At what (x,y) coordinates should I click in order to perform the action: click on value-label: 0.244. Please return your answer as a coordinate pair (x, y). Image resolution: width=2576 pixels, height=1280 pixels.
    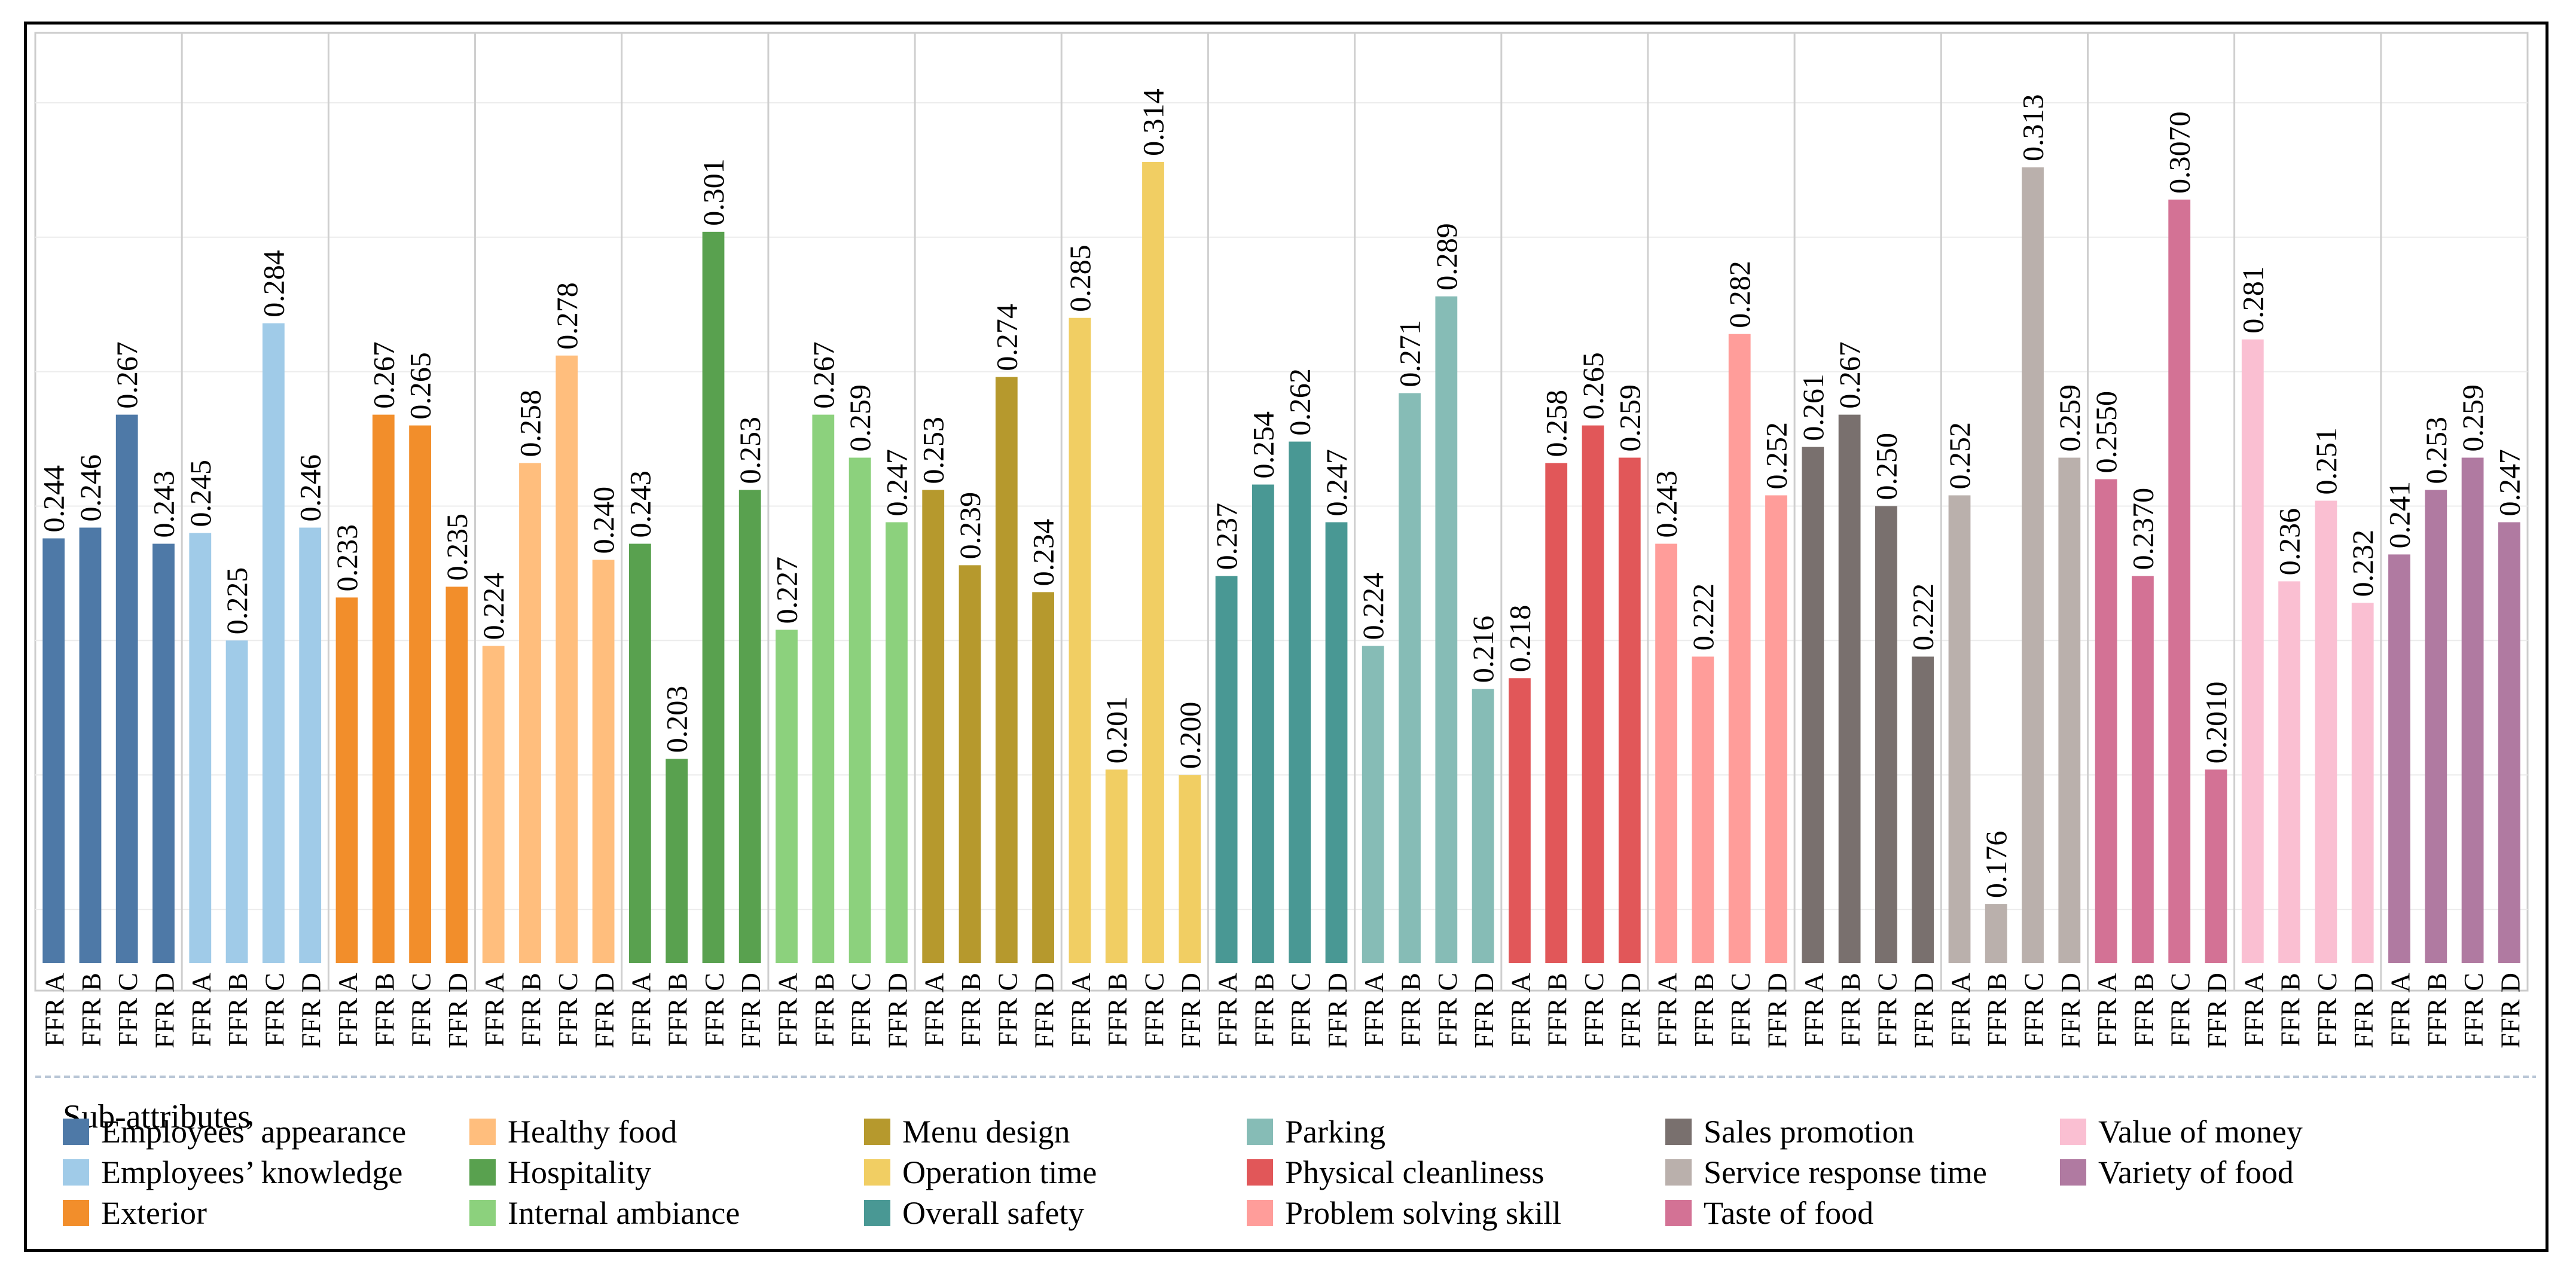
    Looking at the image, I should click on (54, 499).